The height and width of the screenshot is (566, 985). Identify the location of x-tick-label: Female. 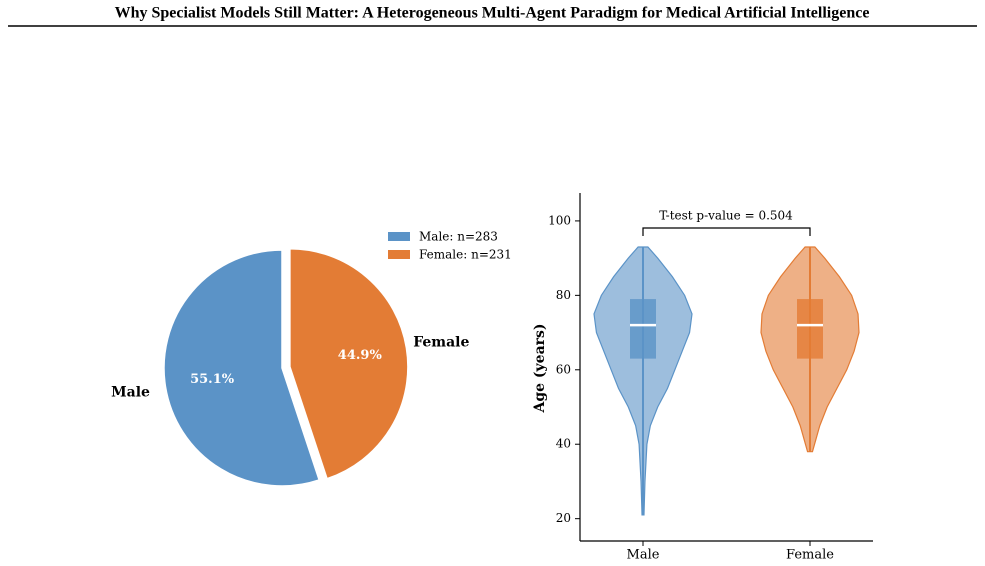
(810, 555).